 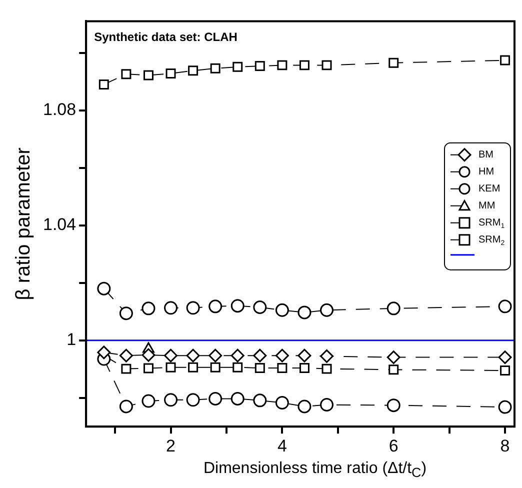 What do you see at coordinates (486, 155) in the screenshot?
I see `legend-label: BM` at bounding box center [486, 155].